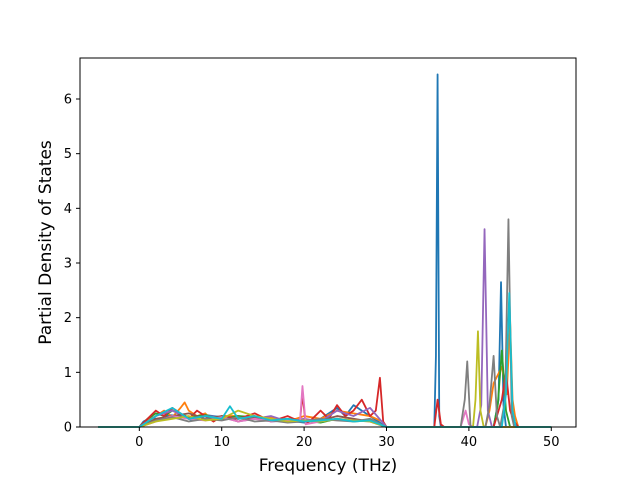 The width and height of the screenshot is (640, 480). I want to click on x-axis: 0 10 20 30 40 50, so click(347, 438).